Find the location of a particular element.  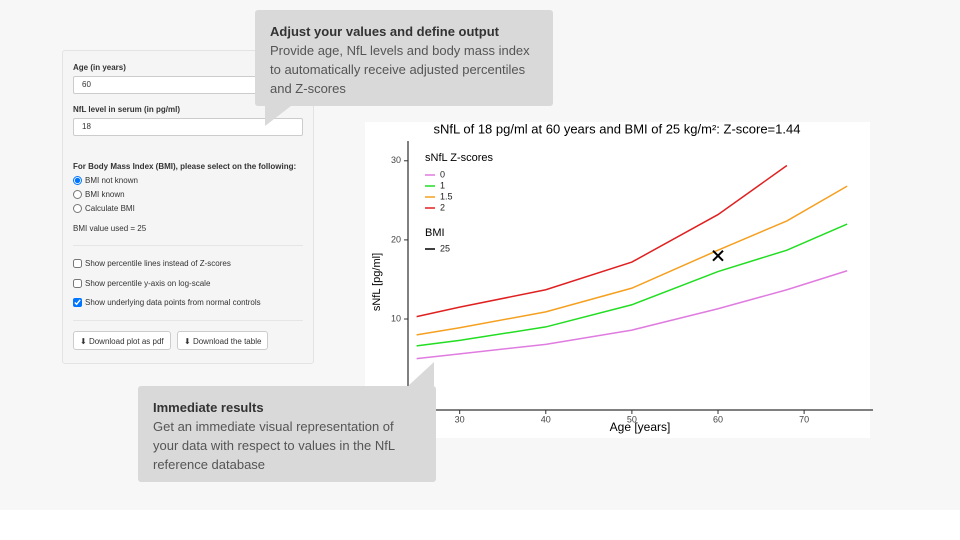

y-tick-label: 10 is located at coordinates (396, 318).